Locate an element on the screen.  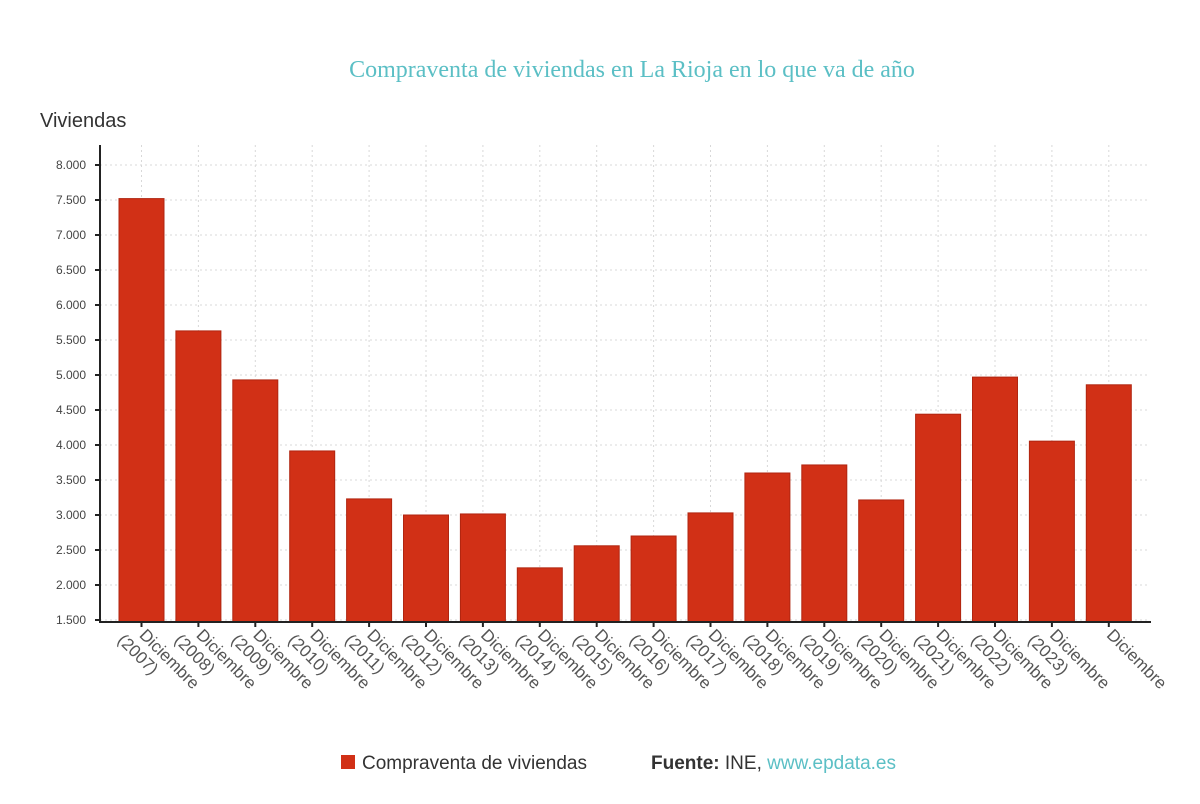
y-tick-label: 3.000 is located at coordinates (71, 515).